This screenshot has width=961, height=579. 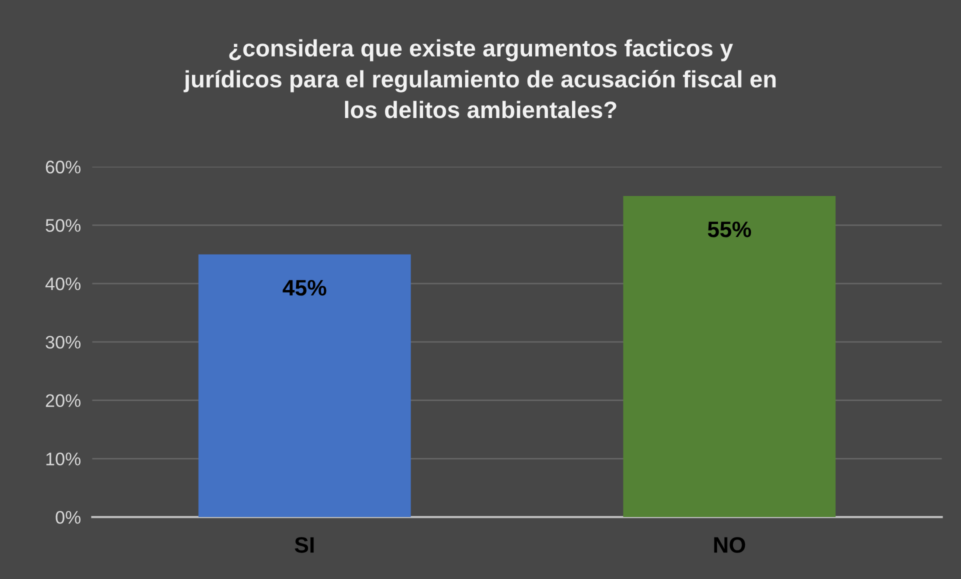 I want to click on x-tick-label: SI, so click(x=304, y=545).